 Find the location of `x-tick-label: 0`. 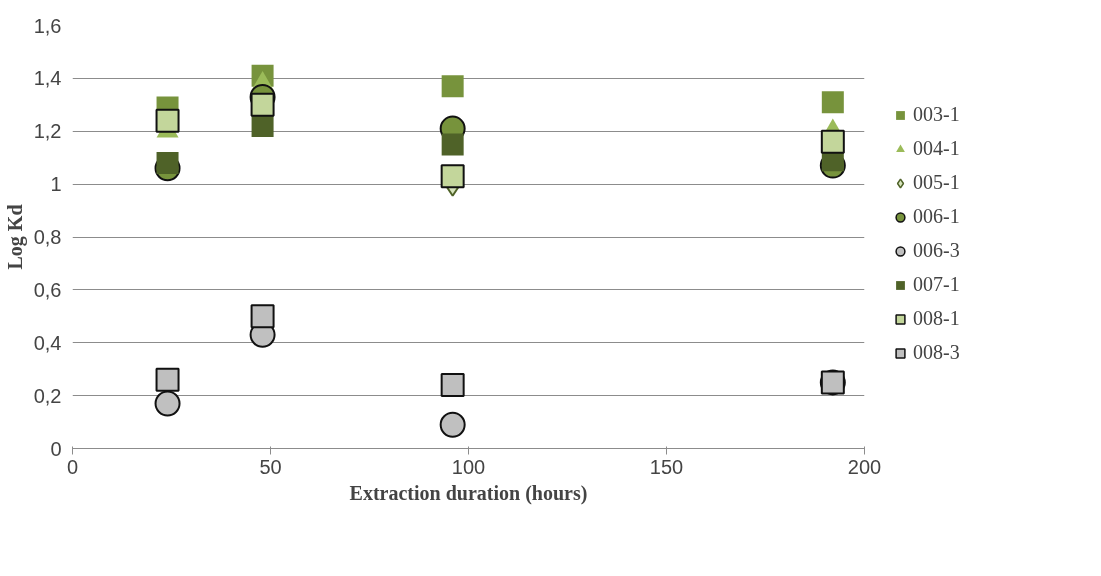

x-tick-label: 0 is located at coordinates (72, 466).